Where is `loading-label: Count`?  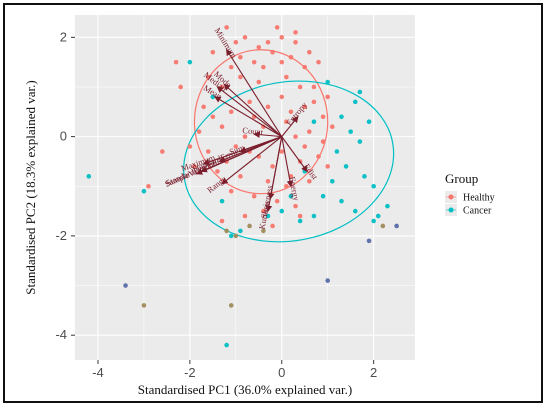
loading-label: Count is located at coordinates (253, 131).